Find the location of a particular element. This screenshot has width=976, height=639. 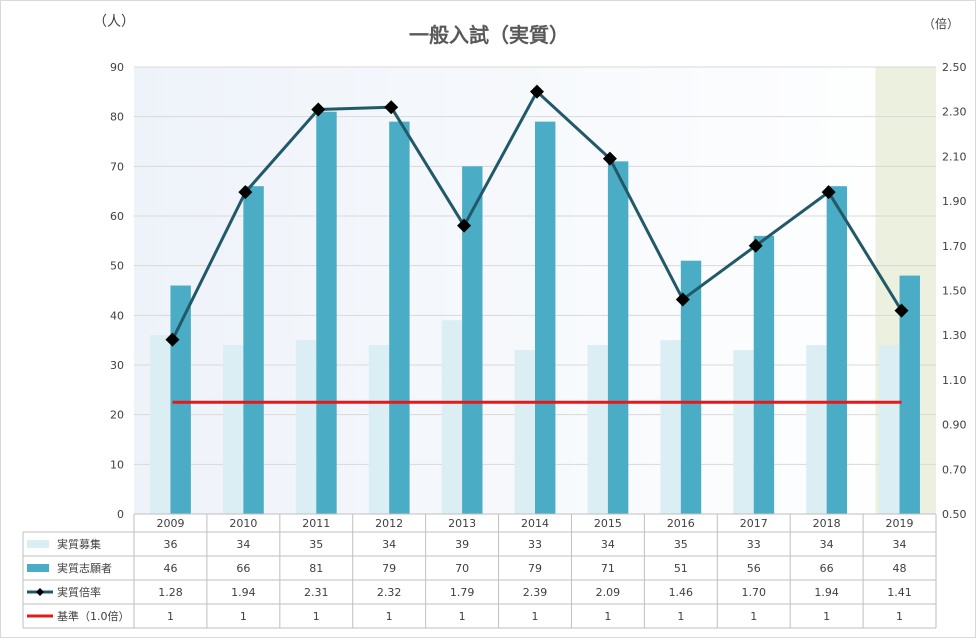

left-tick-label: 0 is located at coordinates (120, 514).